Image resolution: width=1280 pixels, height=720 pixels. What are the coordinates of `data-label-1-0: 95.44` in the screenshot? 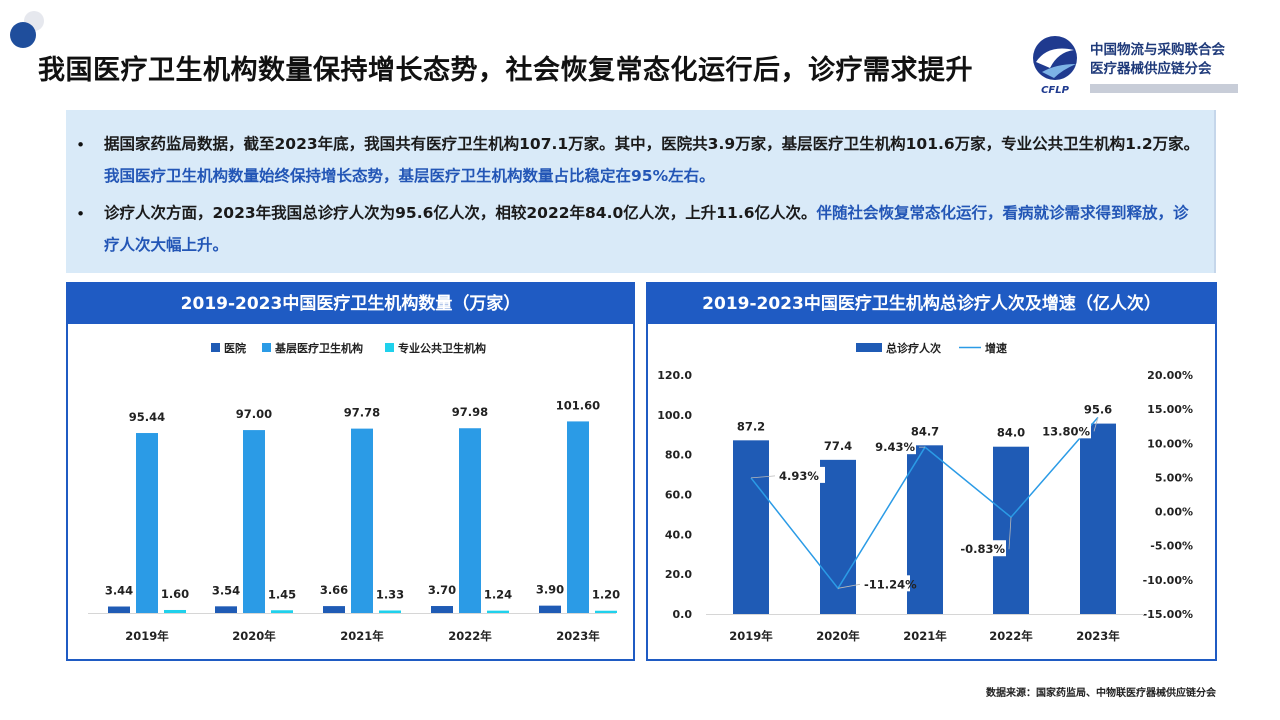 It's located at (147, 417).